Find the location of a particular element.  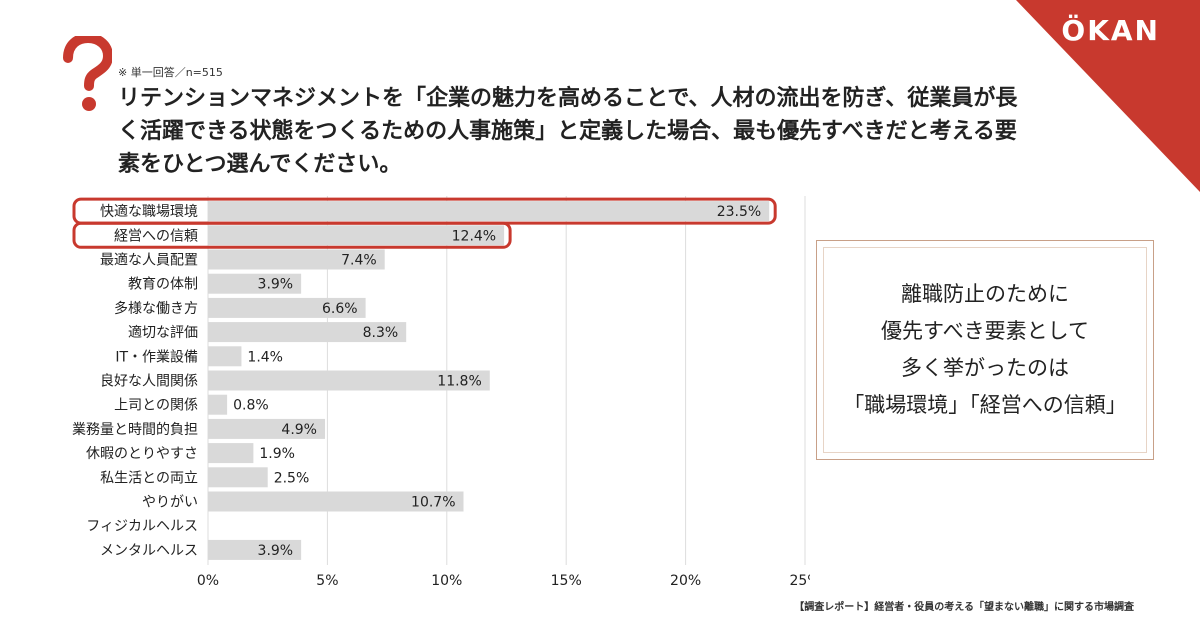

category-label: 最適な人員配置 is located at coordinates (149, 260).